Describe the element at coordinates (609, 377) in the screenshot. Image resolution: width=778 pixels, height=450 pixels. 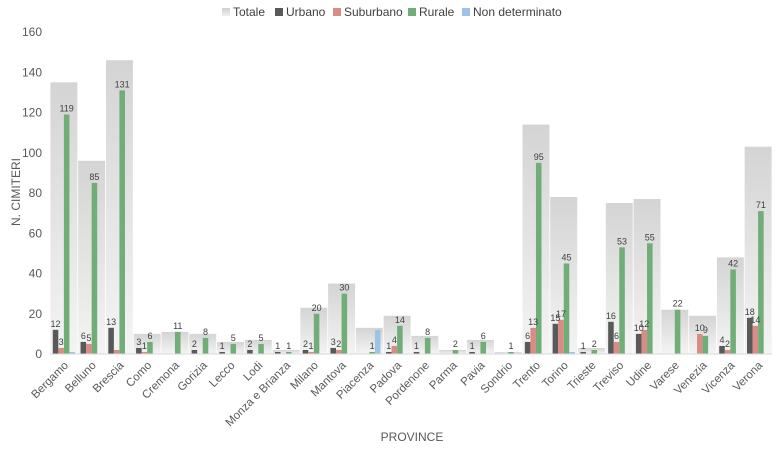
I see `x-tick-label: Treviso` at that location.